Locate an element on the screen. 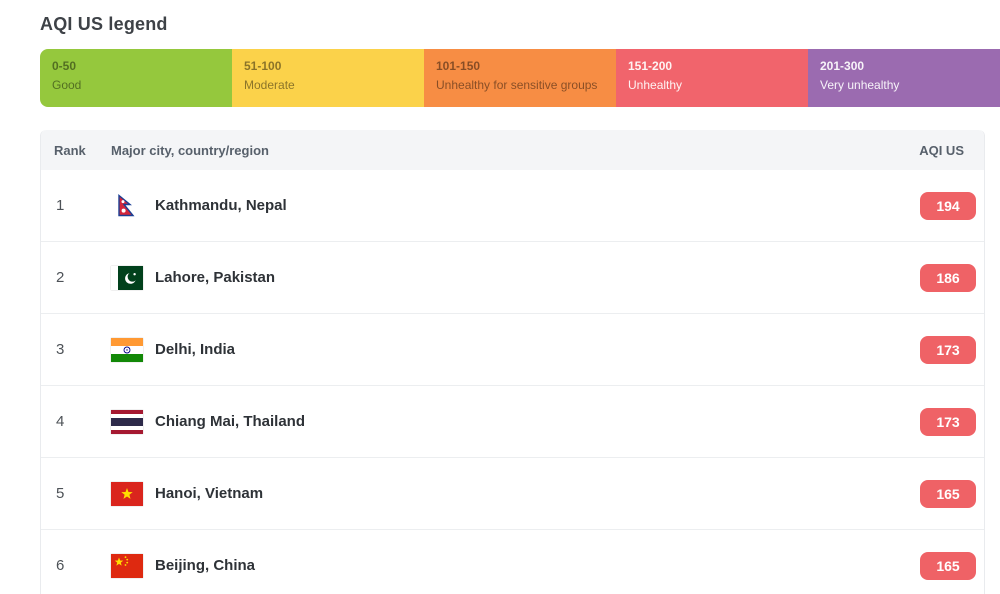 The width and height of the screenshot is (1000, 594). legend-segment-unhealthy-sensitive: 101-150 Unhealthy for sensitive groups is located at coordinates (520, 78).